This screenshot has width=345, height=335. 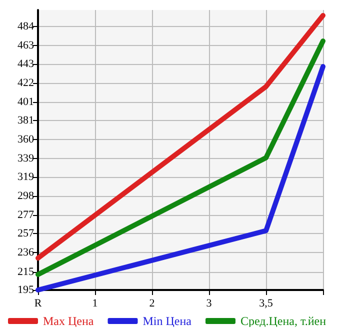 I want to click on y-tick-label: 381, so click(x=26, y=120).